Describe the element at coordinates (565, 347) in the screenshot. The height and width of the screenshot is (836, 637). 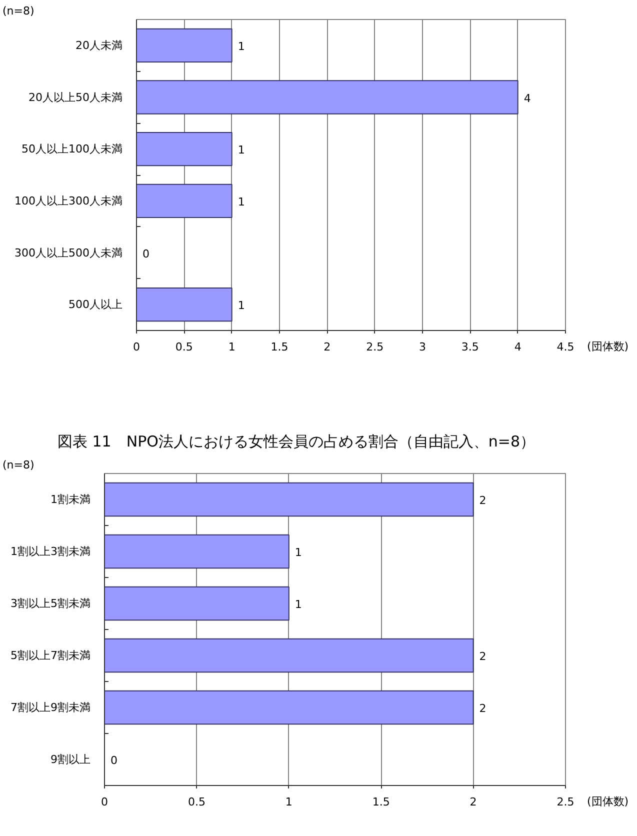
I see `x-tick-label: 4.5` at that location.